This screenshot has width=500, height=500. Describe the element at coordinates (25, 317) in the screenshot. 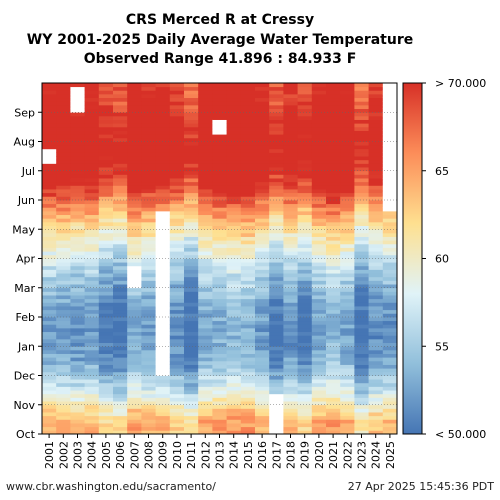

I see `y-tick-label: Feb` at that location.